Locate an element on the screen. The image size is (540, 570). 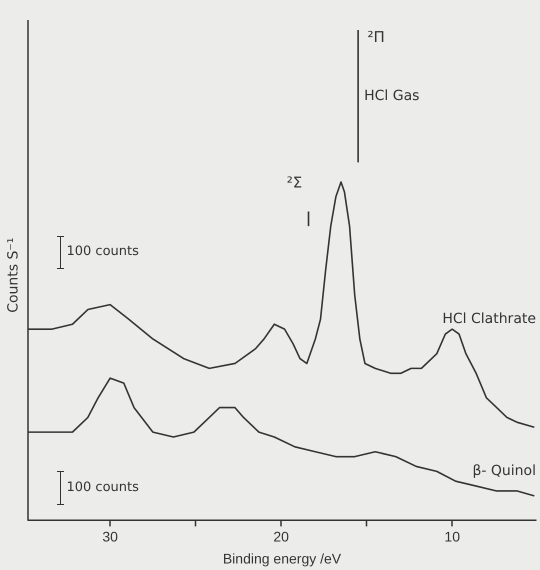
series-label: β- Quinol is located at coordinates (504, 470).